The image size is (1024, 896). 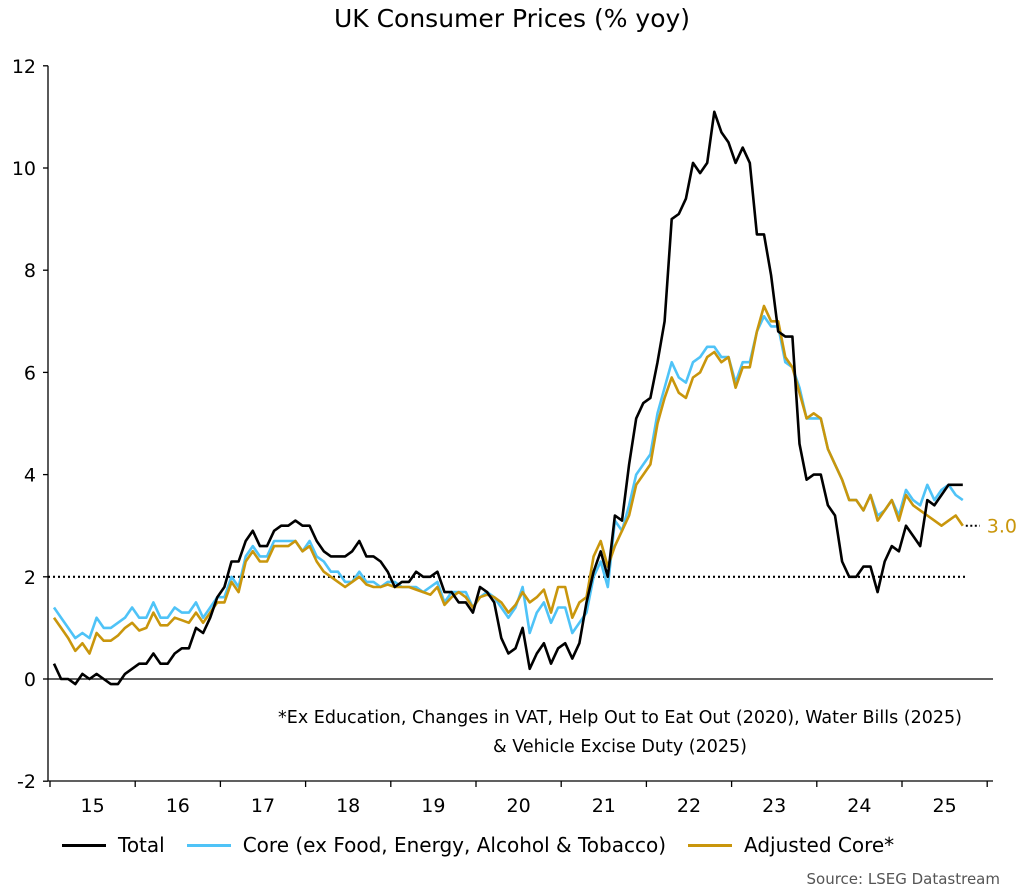 I want to click on x-tick-label: 24, so click(x=859, y=806).